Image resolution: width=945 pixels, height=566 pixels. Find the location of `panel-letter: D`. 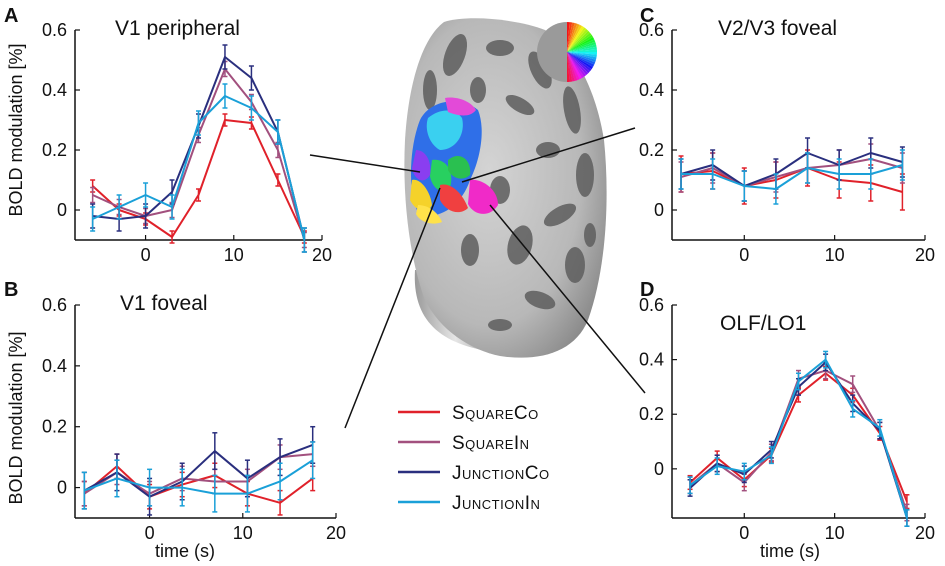

panel-letter: D is located at coordinates (647, 290).